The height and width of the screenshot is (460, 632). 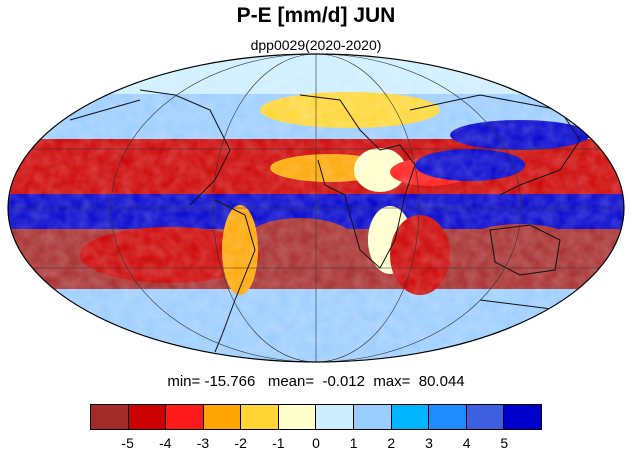 What do you see at coordinates (316, 45) in the screenshot?
I see `map-subtitle: dpp0029(2020-2020)` at bounding box center [316, 45].